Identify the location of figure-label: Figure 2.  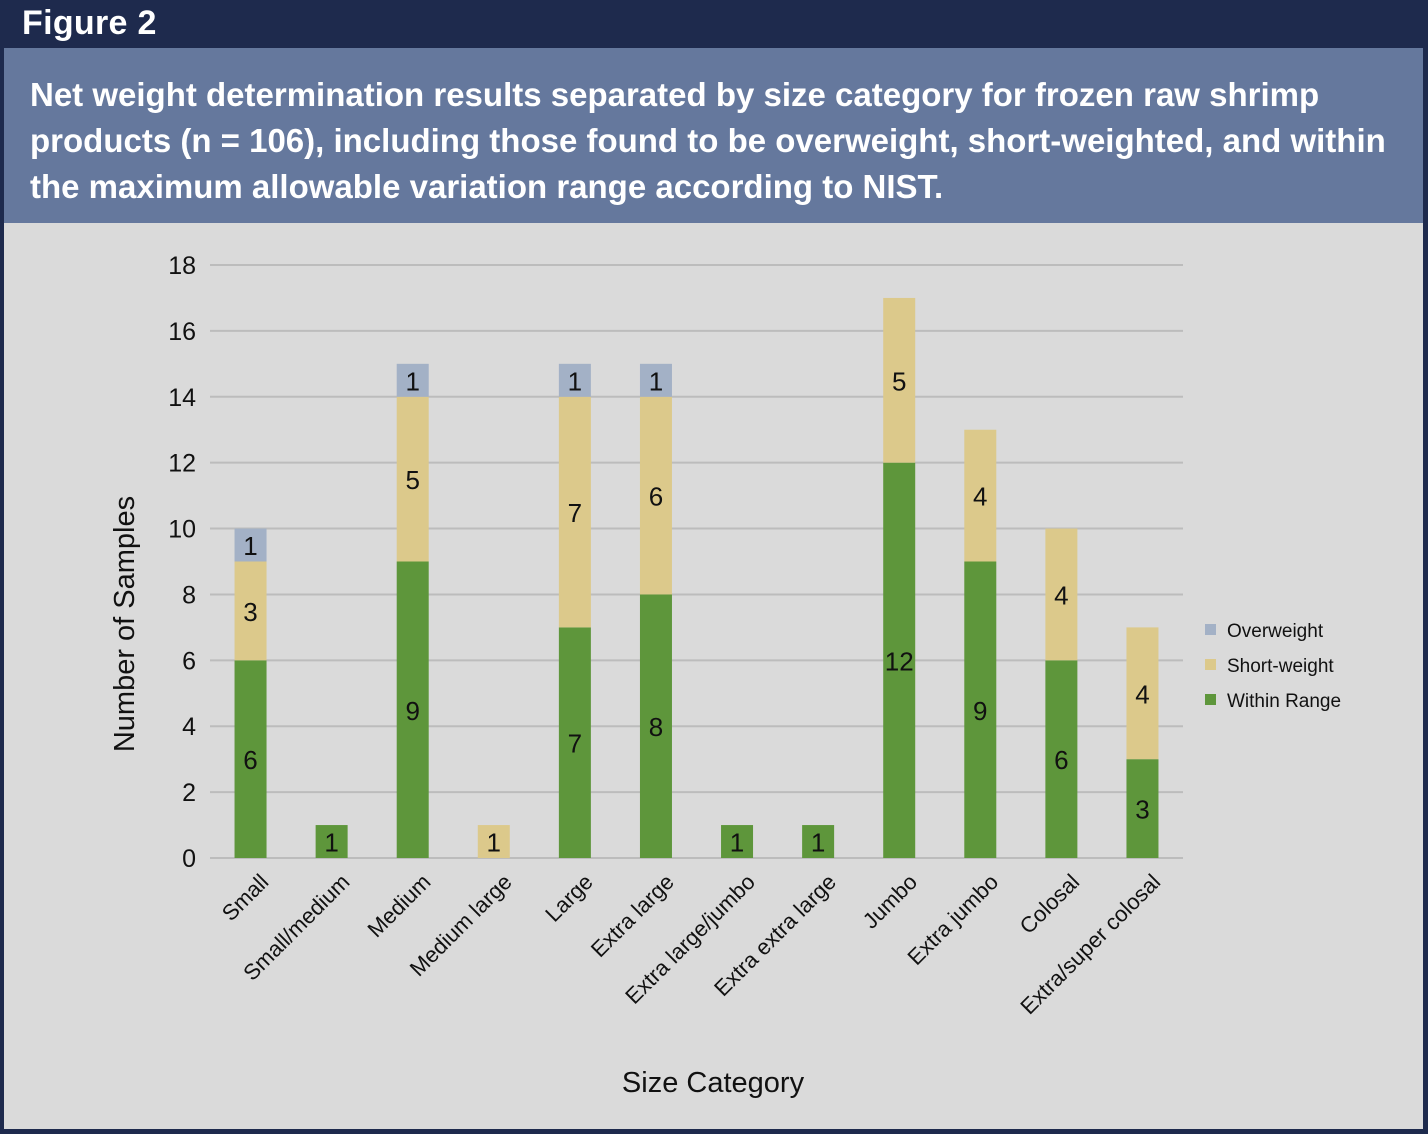
(89, 23).